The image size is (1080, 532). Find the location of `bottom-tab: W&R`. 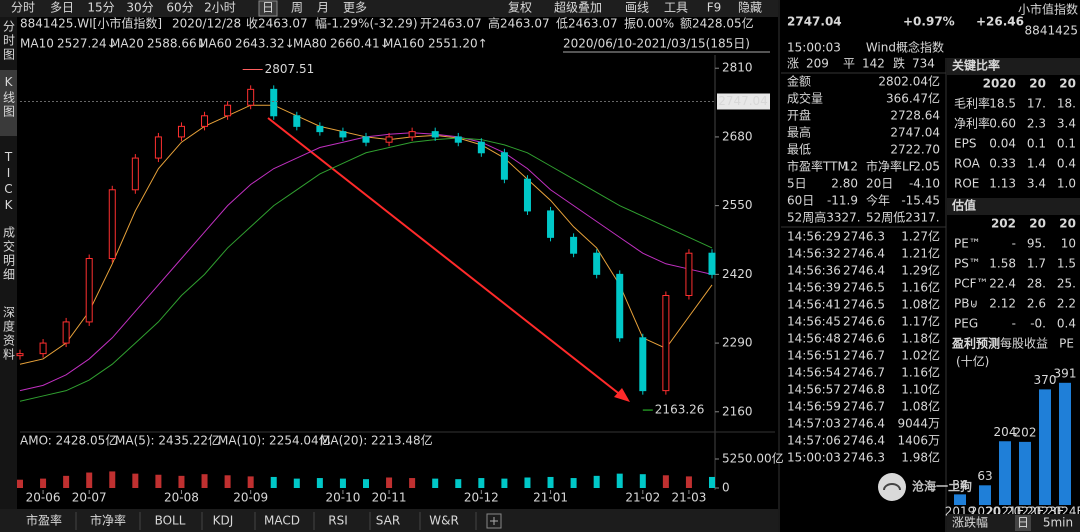

bottom-tab: W&R is located at coordinates (444, 521).